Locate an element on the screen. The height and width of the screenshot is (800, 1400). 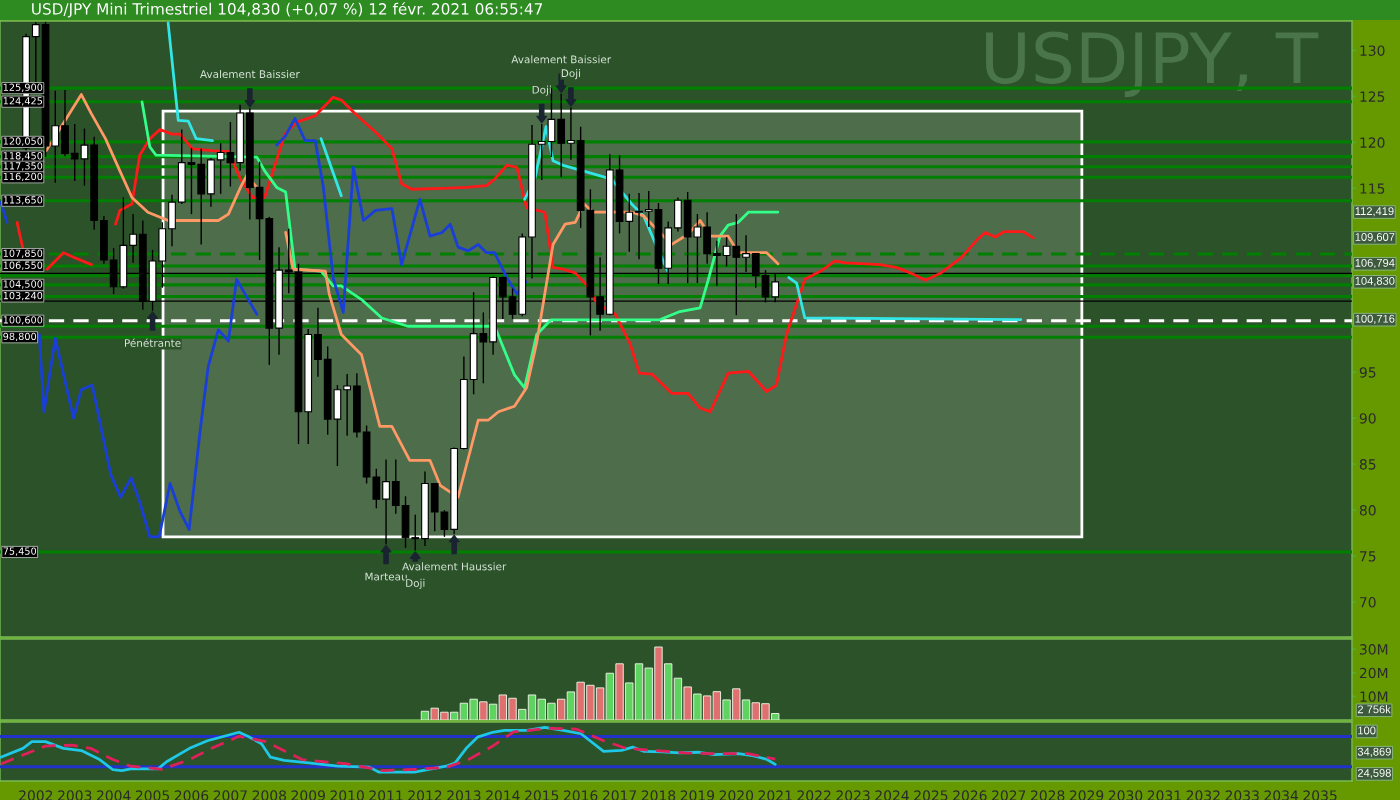
x-tick-label: 2022 is located at coordinates (814, 795).